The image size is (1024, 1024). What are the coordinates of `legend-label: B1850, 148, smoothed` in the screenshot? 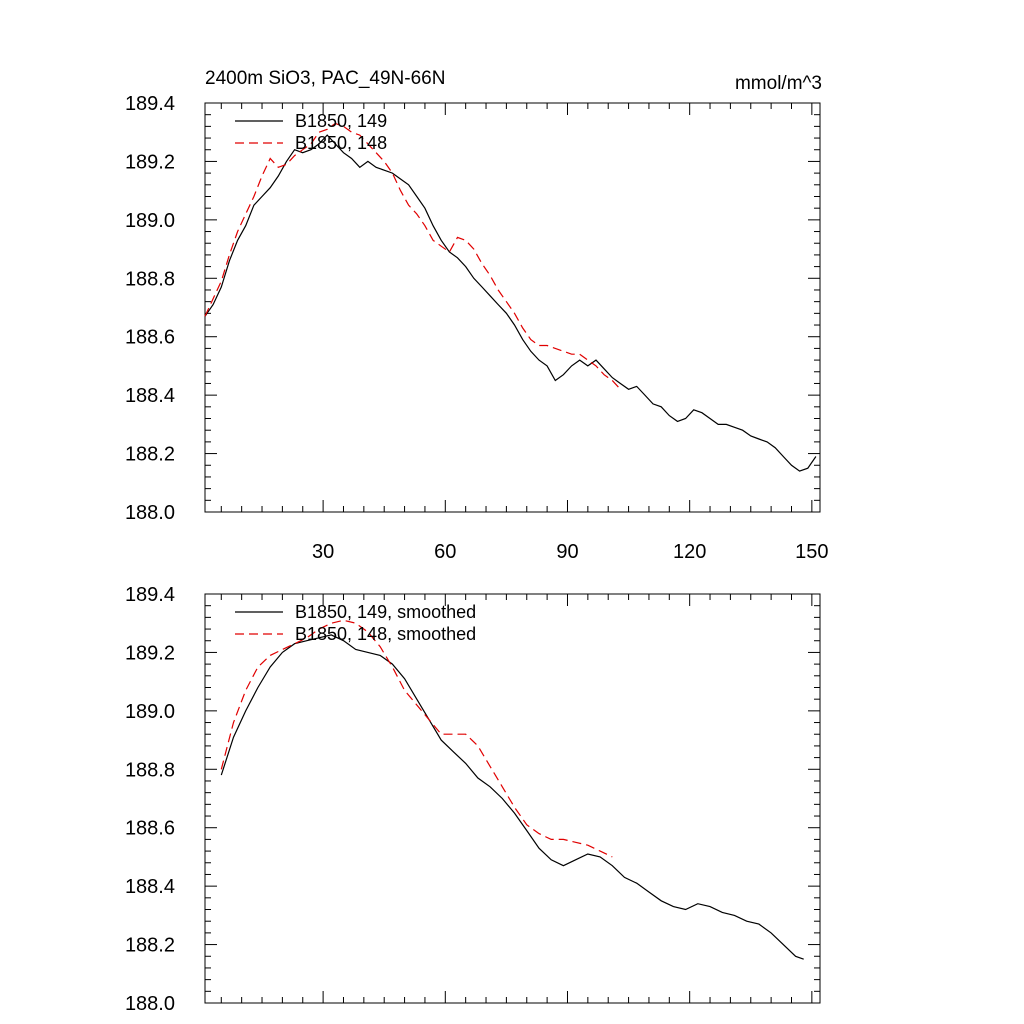 It's located at (385, 634).